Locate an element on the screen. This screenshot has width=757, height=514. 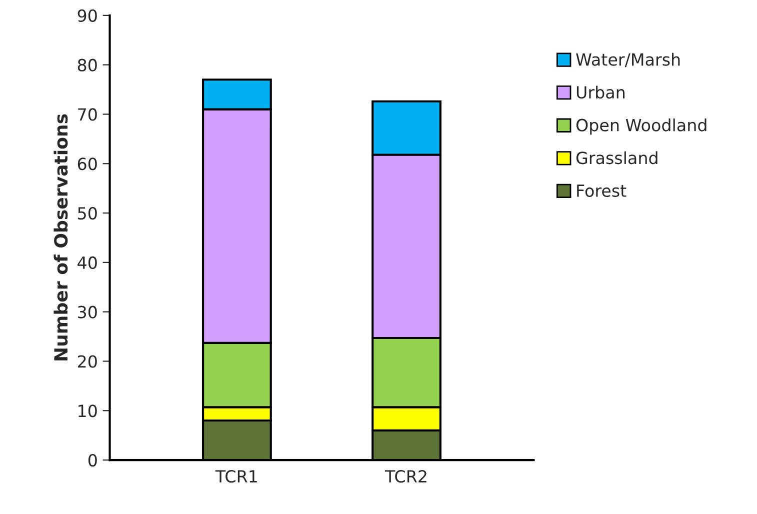
y-tick-label: 60 is located at coordinates (87, 164).